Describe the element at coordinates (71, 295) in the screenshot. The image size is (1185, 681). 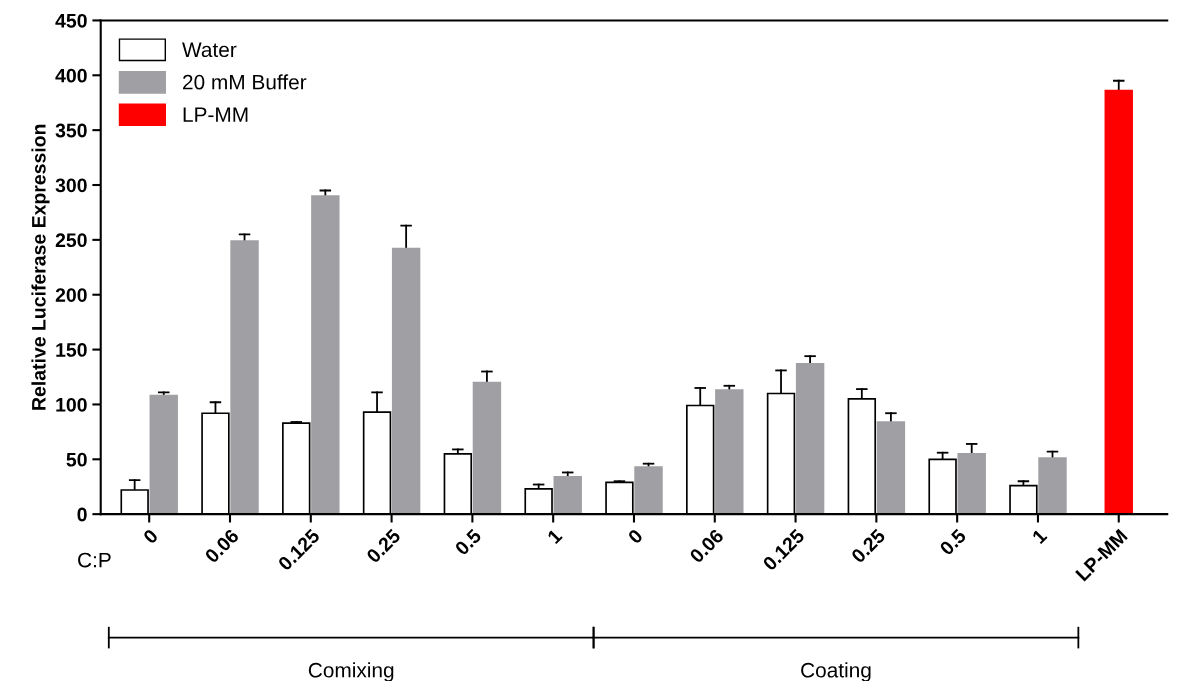
I see `y-tick-label: 200` at that location.